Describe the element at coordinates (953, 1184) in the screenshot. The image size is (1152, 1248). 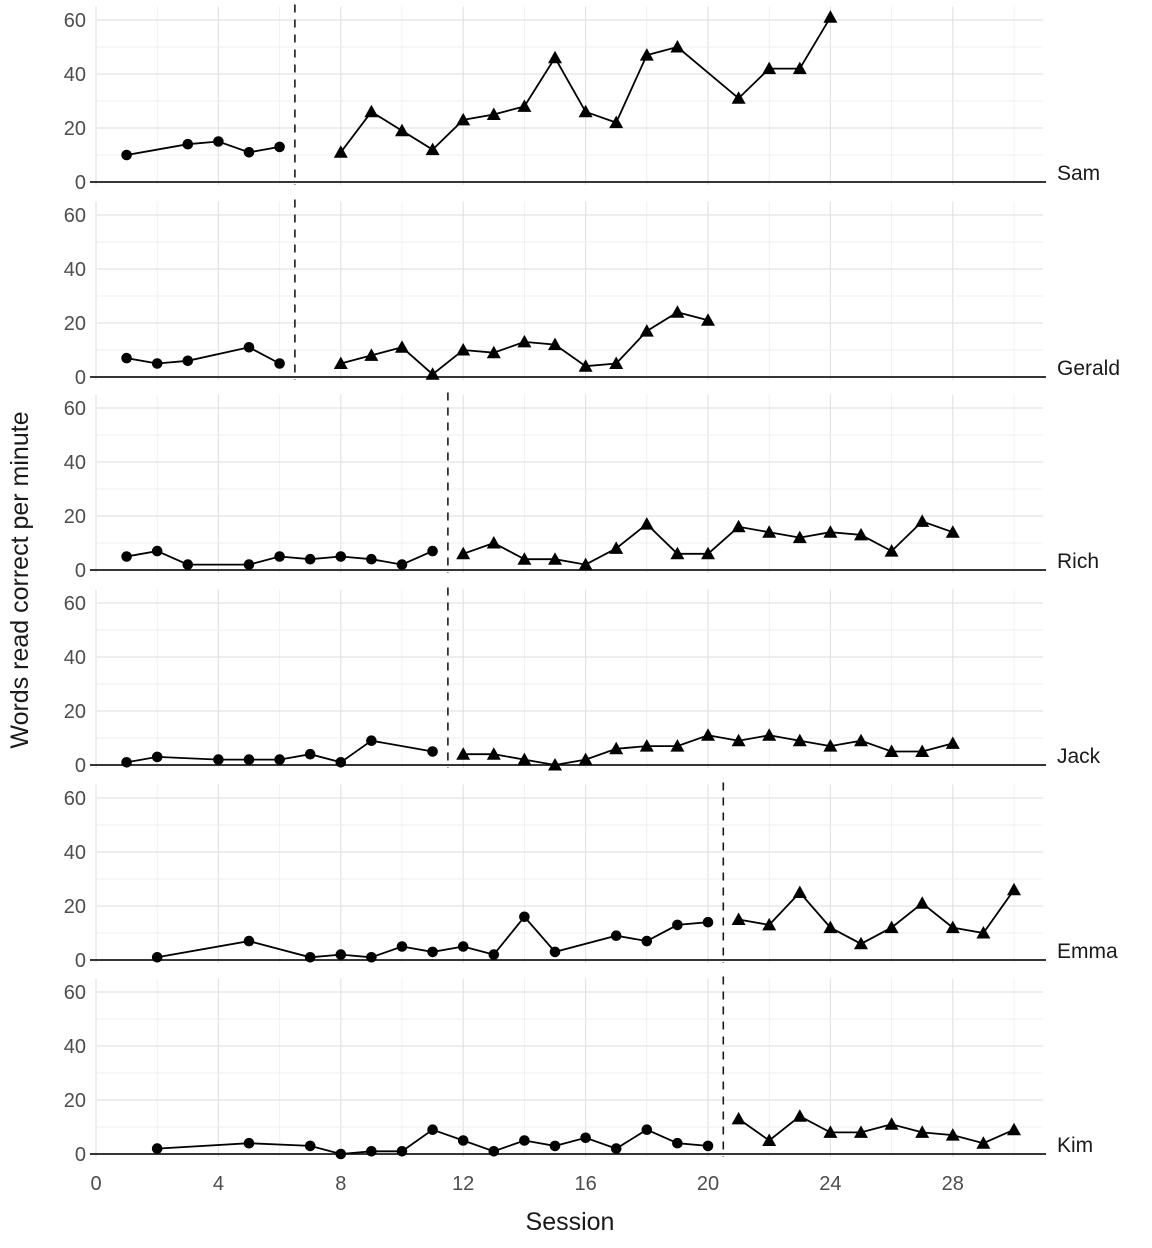
I see `x-tick-label: 28` at that location.